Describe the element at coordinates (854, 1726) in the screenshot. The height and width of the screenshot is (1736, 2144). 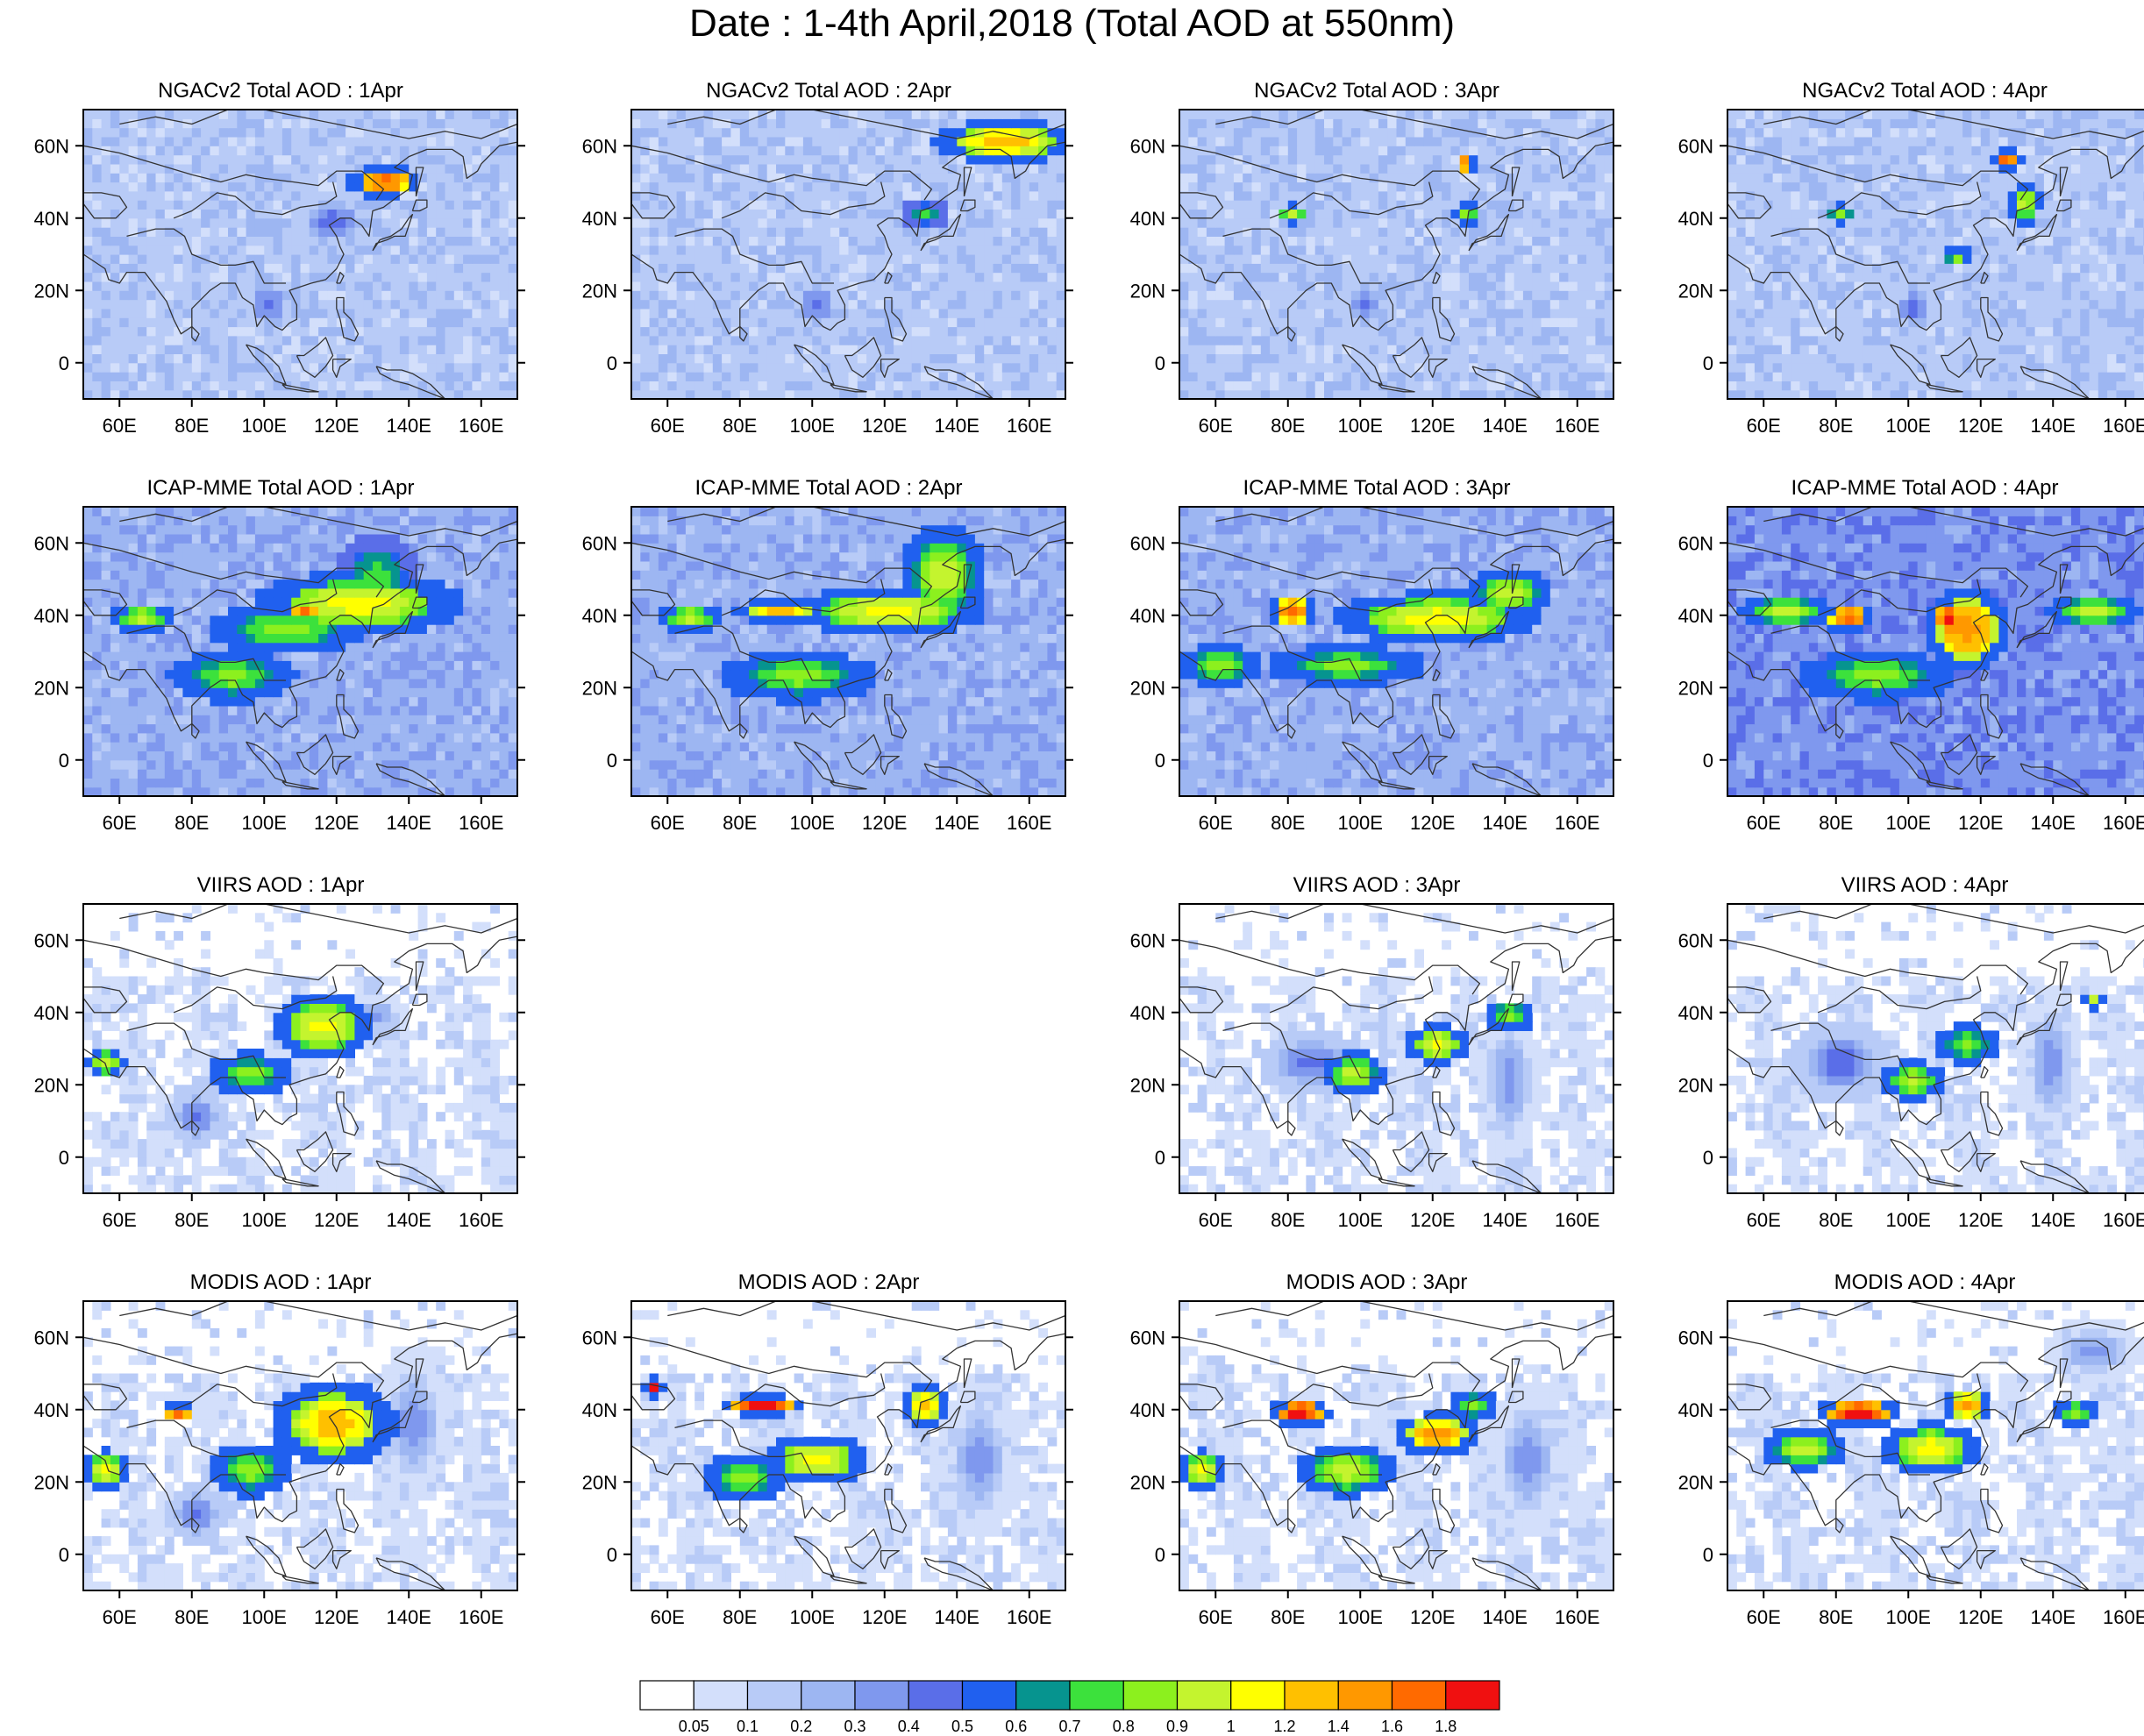
I see `colorbar-label: 0.3` at that location.